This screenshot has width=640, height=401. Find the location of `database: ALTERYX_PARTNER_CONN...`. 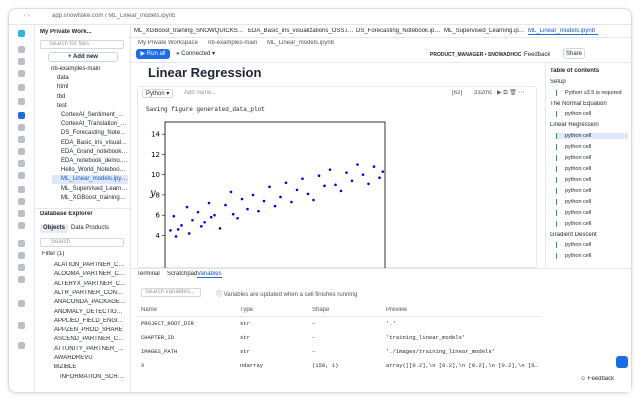

database: ALTERYX_PARTNER_CONN... is located at coordinates (90, 283).